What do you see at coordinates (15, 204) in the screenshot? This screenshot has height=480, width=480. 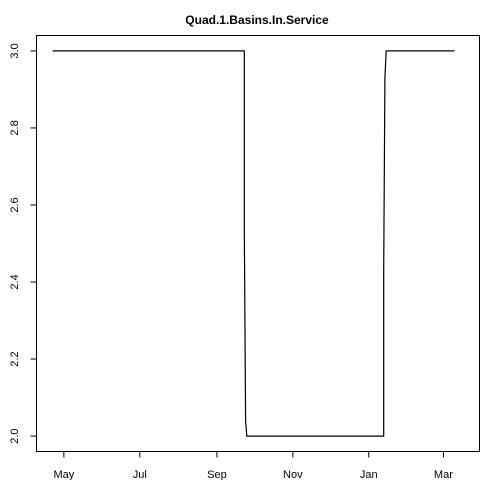 I see `y-tick-label: 2.6` at bounding box center [15, 204].